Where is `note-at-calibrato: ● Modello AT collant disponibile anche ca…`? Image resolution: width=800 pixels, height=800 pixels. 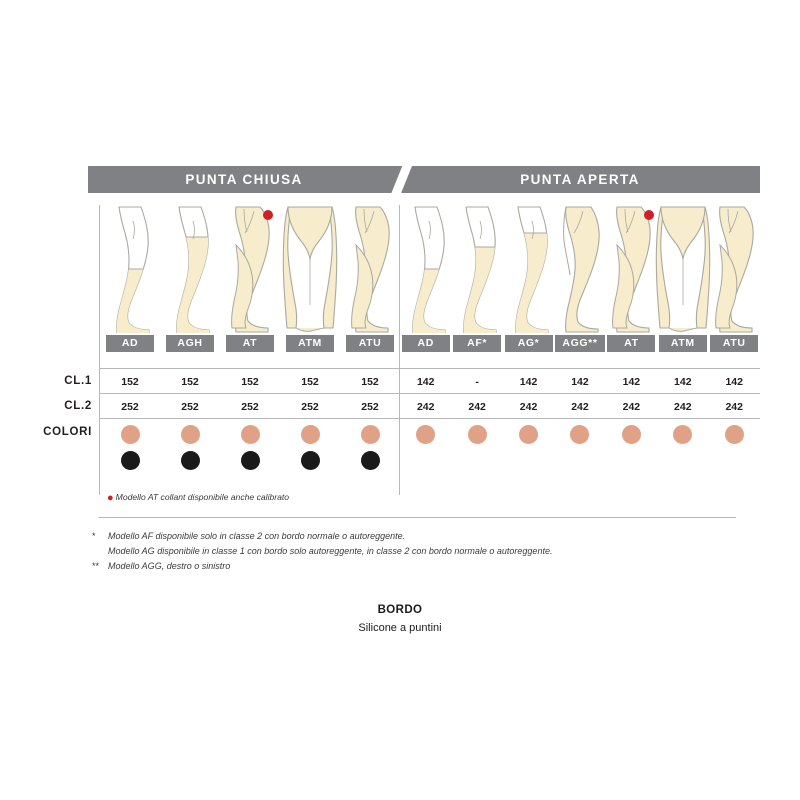
note-at-calibrato: ● Modello AT collant disponibile anche ca… is located at coordinates (198, 498).